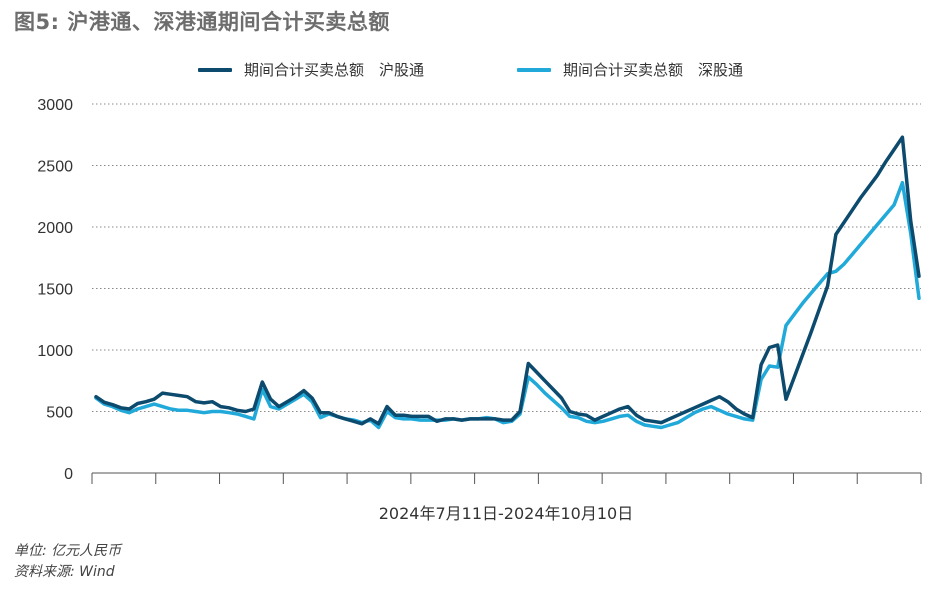 This screenshot has width=940, height=590. What do you see at coordinates (55, 290) in the screenshot?
I see `y-tick-label: 1500` at bounding box center [55, 290].